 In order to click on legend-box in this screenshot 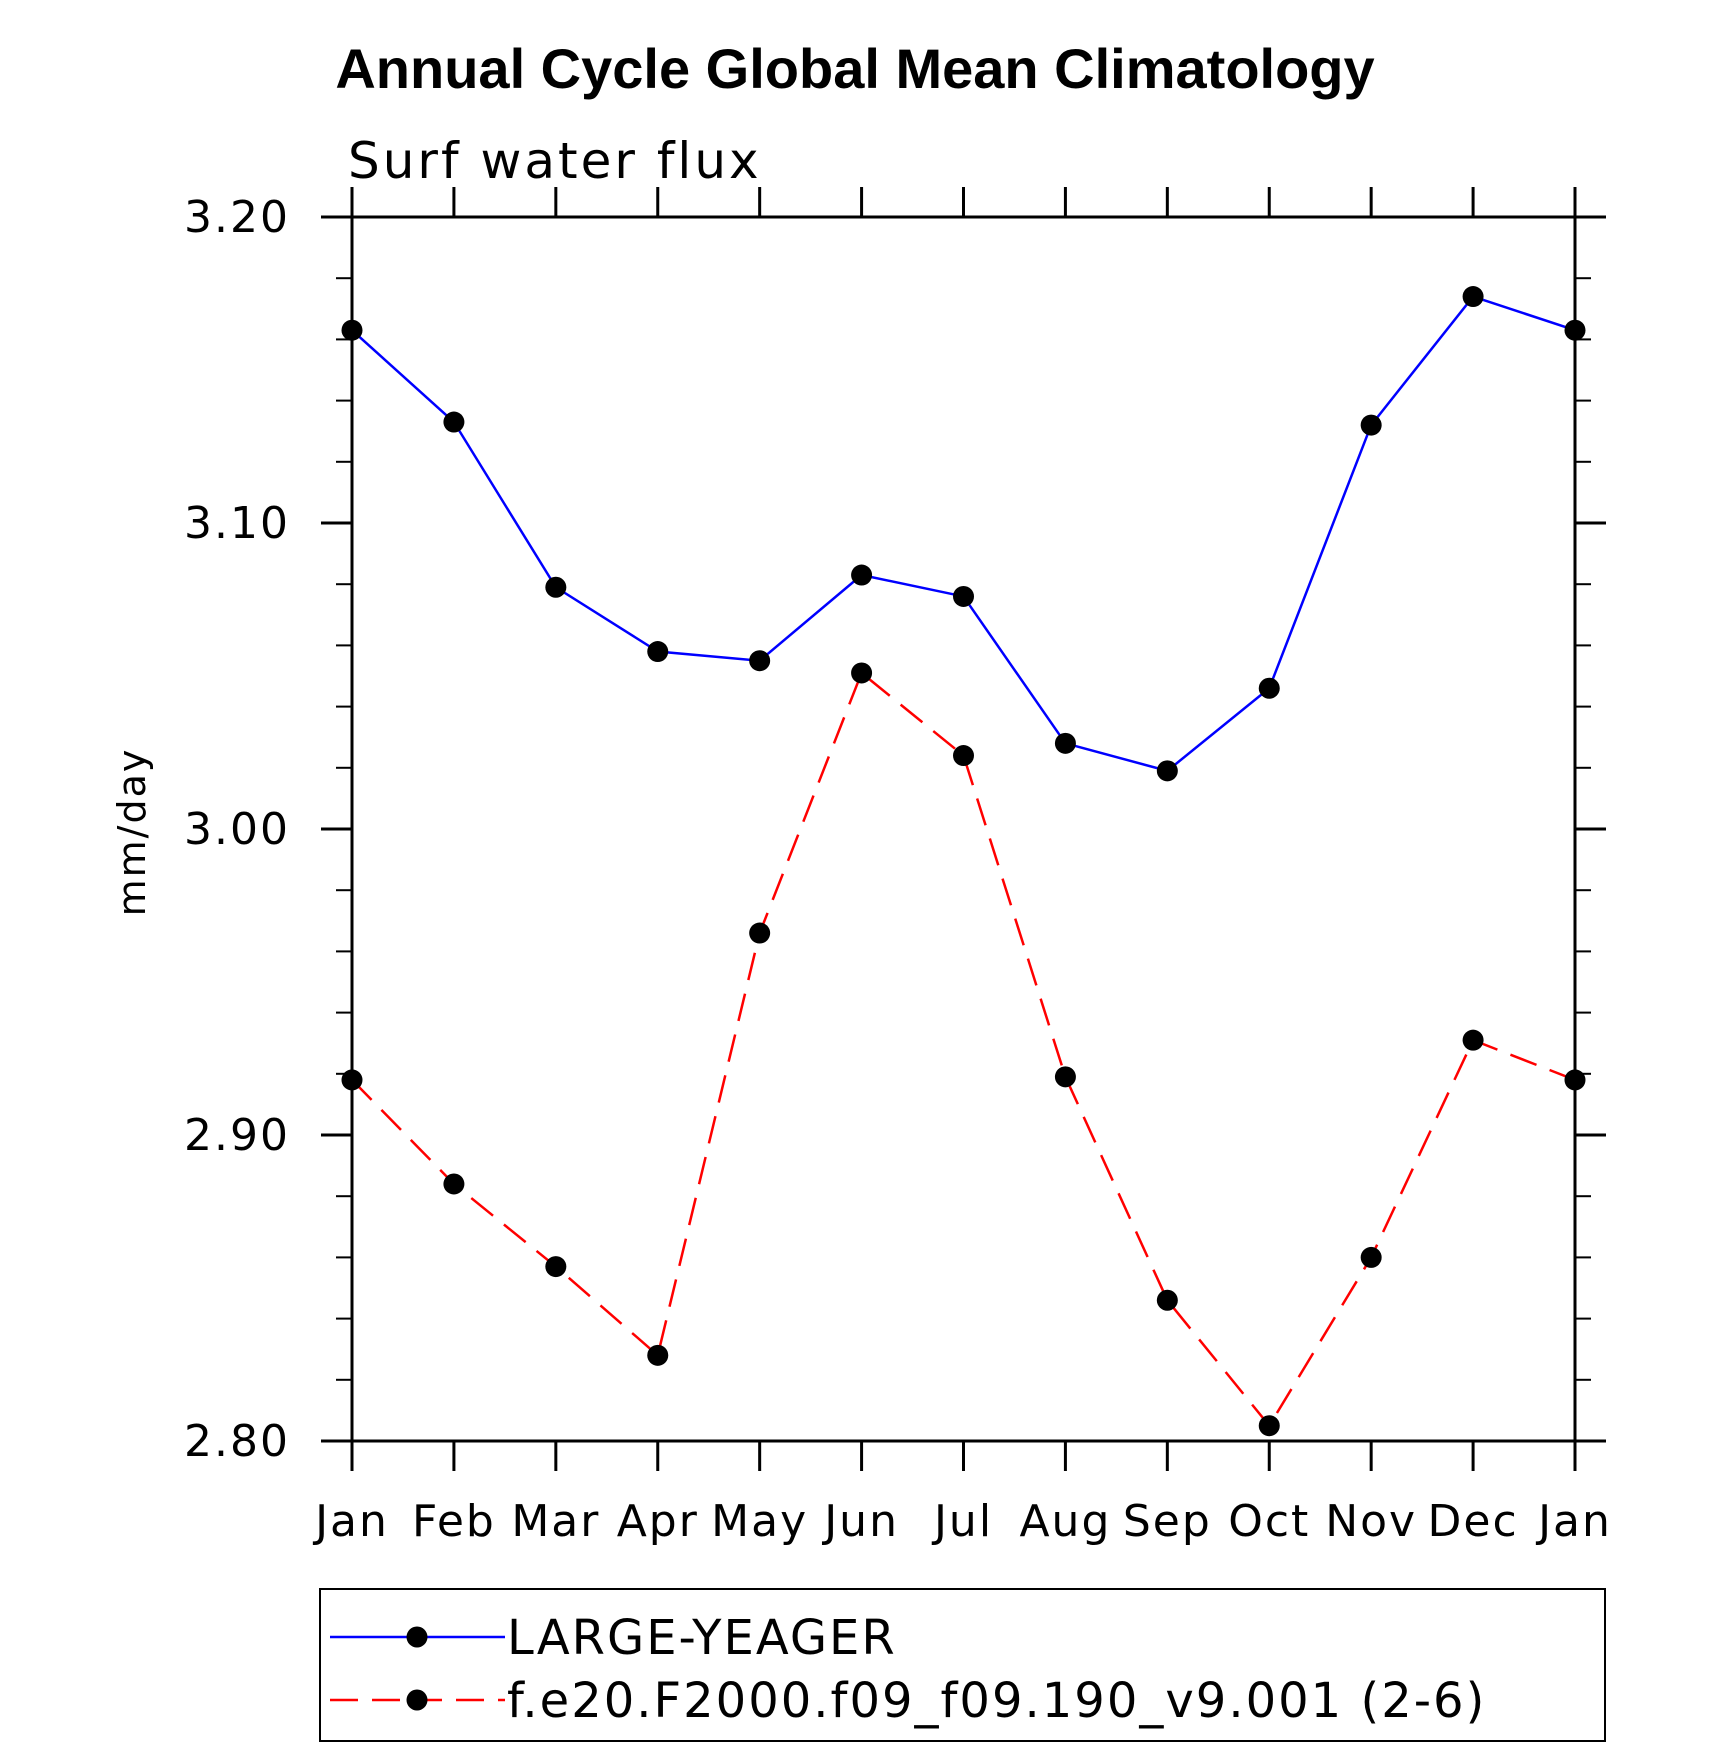, I will do `click(962, 1665)`.